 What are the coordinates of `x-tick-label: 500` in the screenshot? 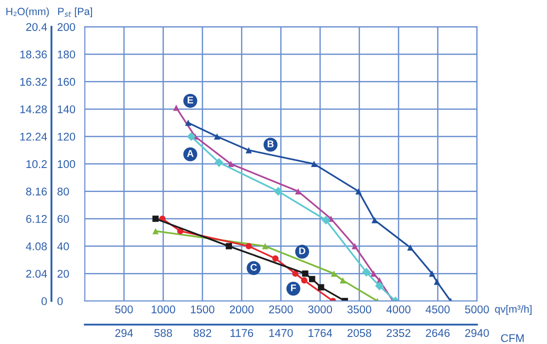 It's located at (124, 309).